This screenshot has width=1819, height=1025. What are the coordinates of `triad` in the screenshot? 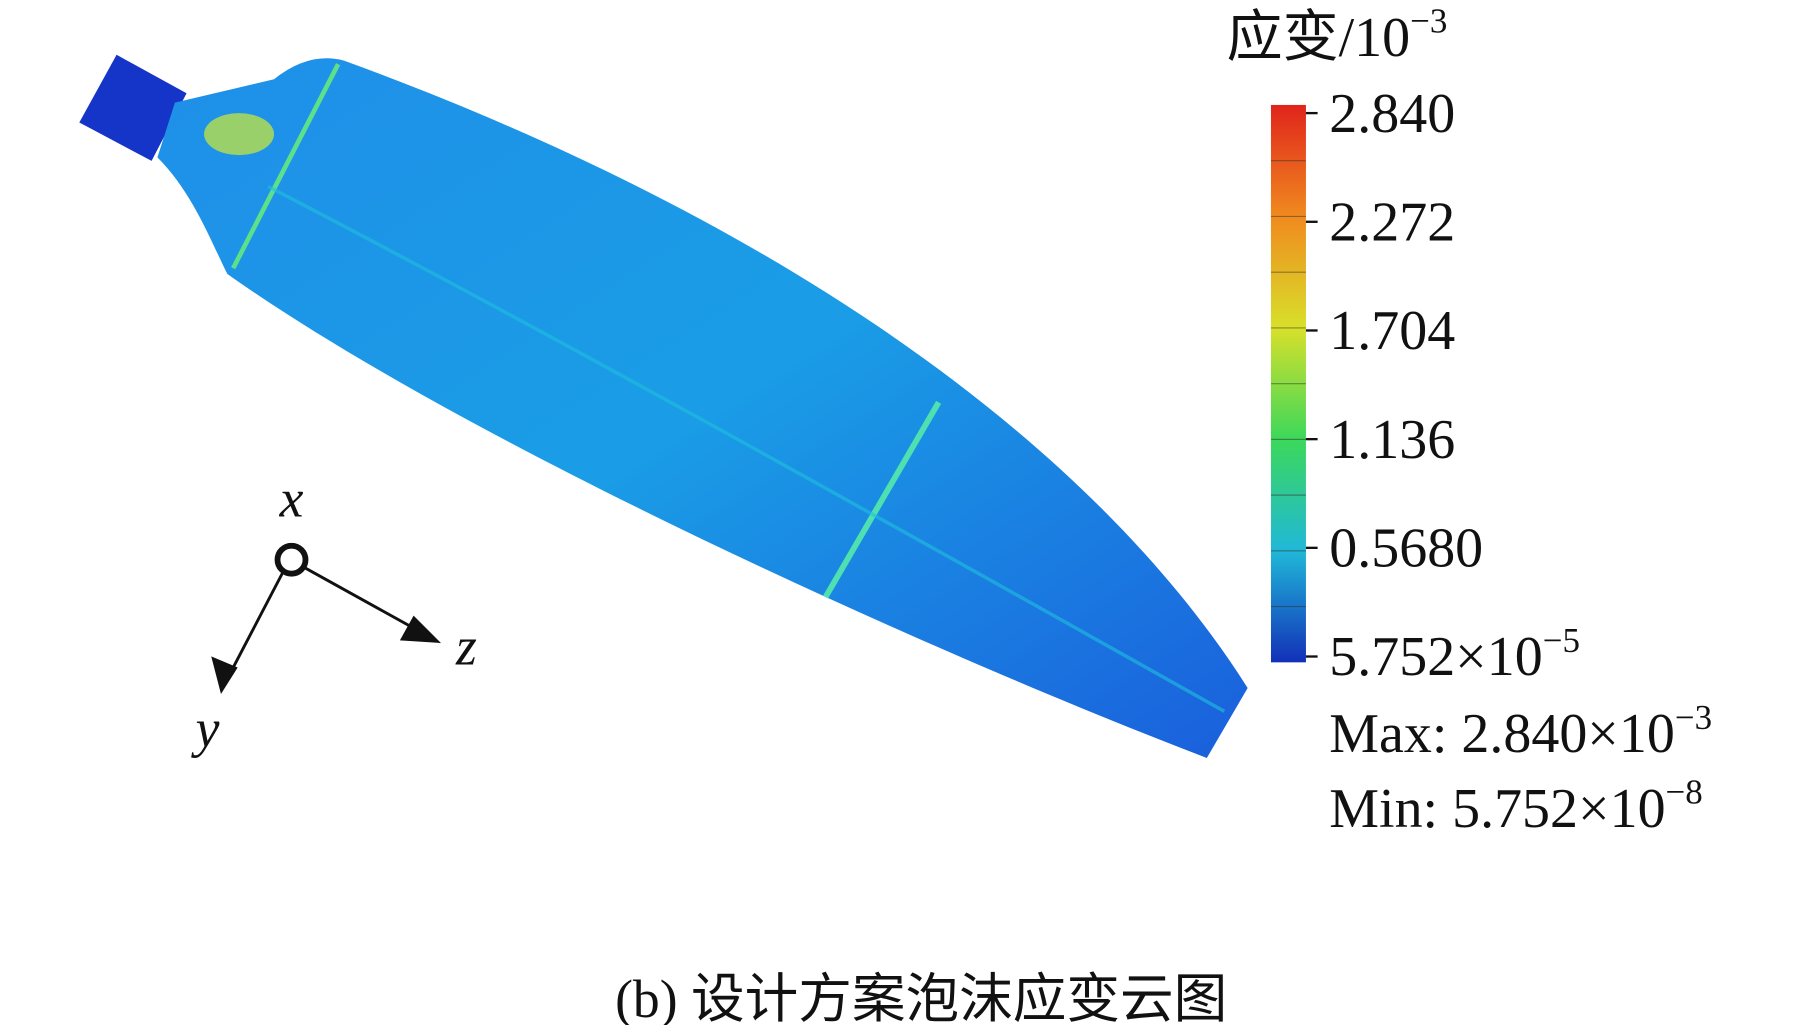 It's located at (326, 618).